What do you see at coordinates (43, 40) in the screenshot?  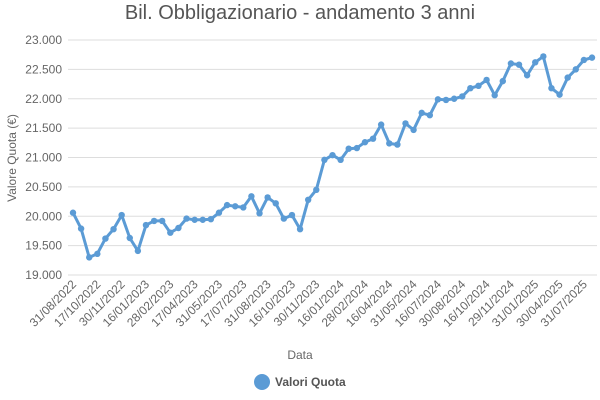 I see `y-tick-label: 23.000` at bounding box center [43, 40].